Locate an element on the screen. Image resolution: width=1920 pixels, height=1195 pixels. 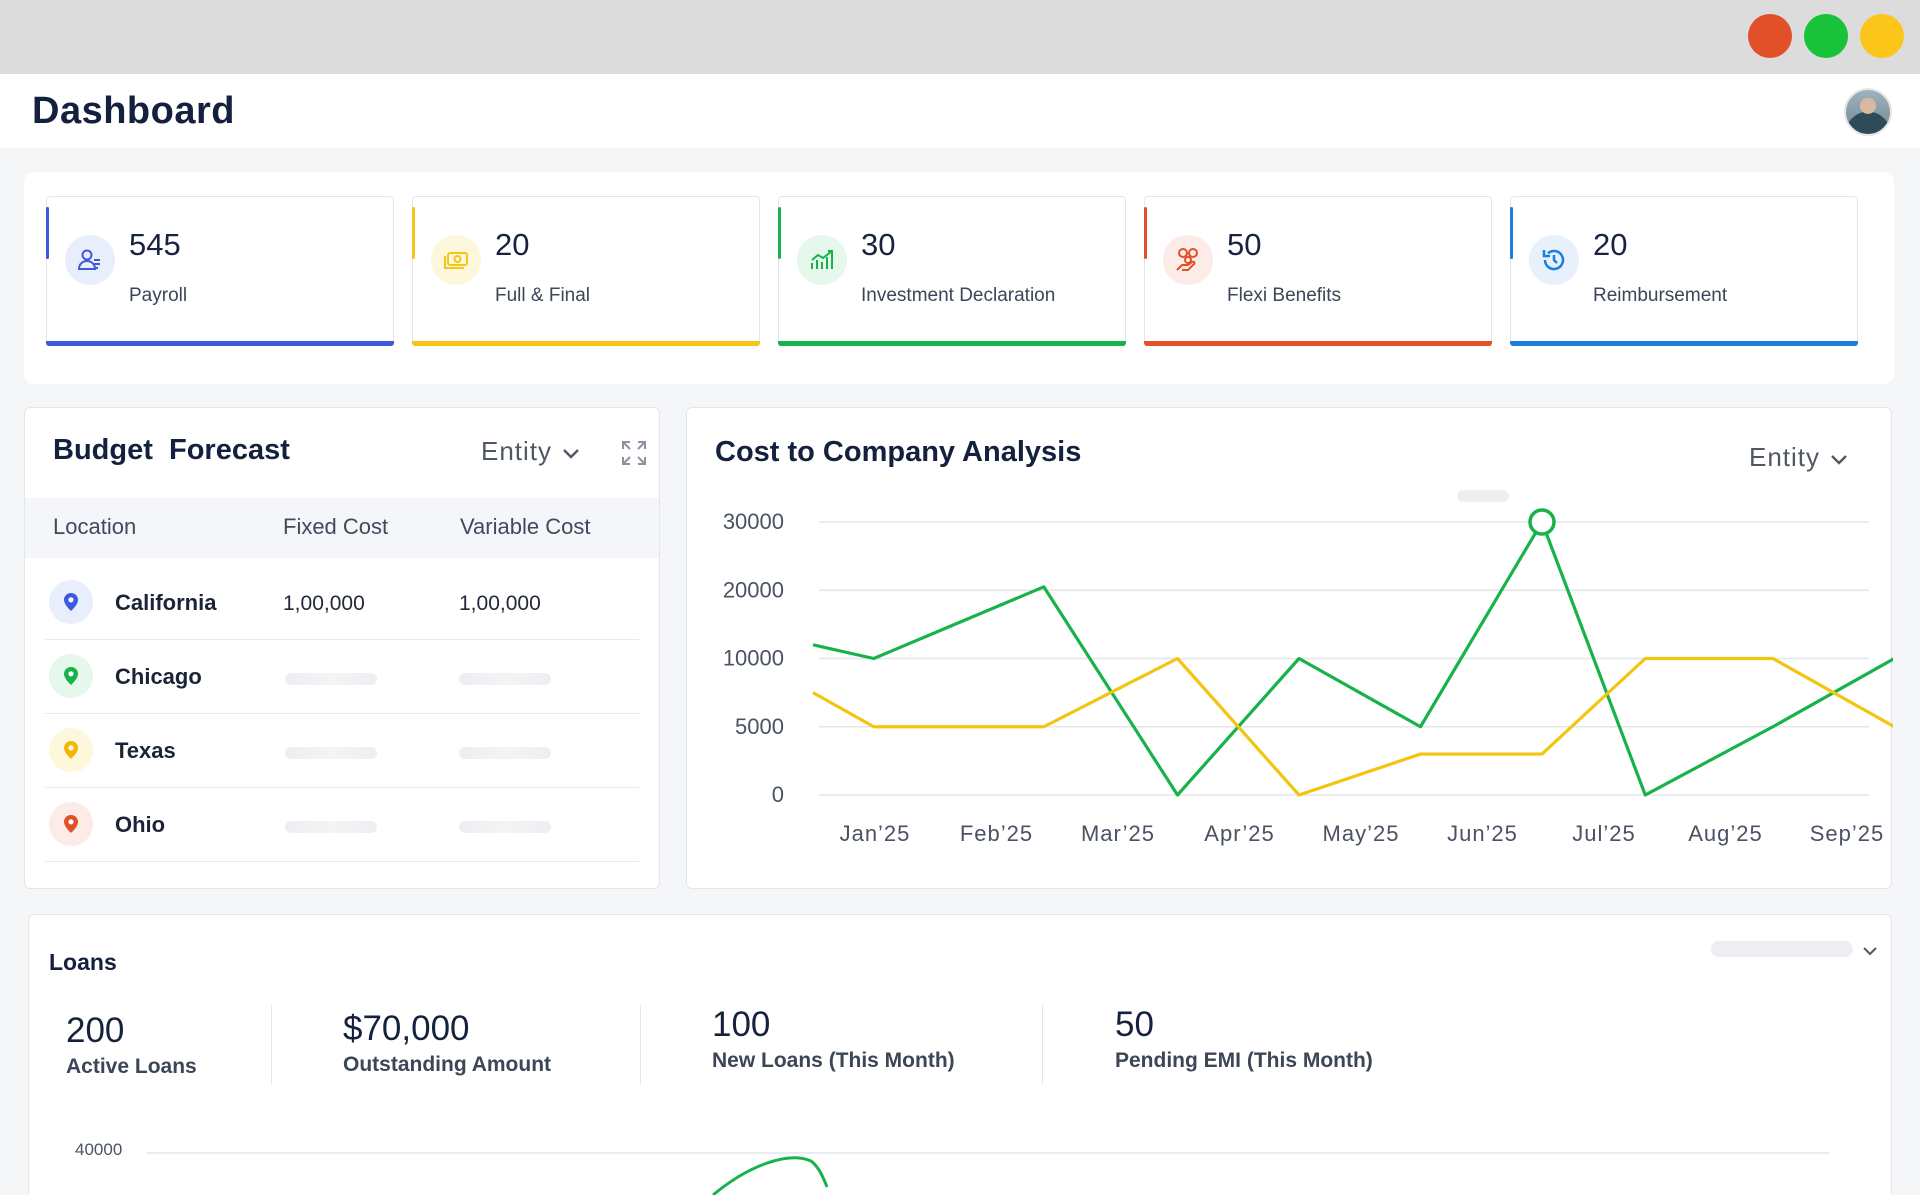
table-row: California 1,00,000 1,00,000 is located at coordinates (342, 603).